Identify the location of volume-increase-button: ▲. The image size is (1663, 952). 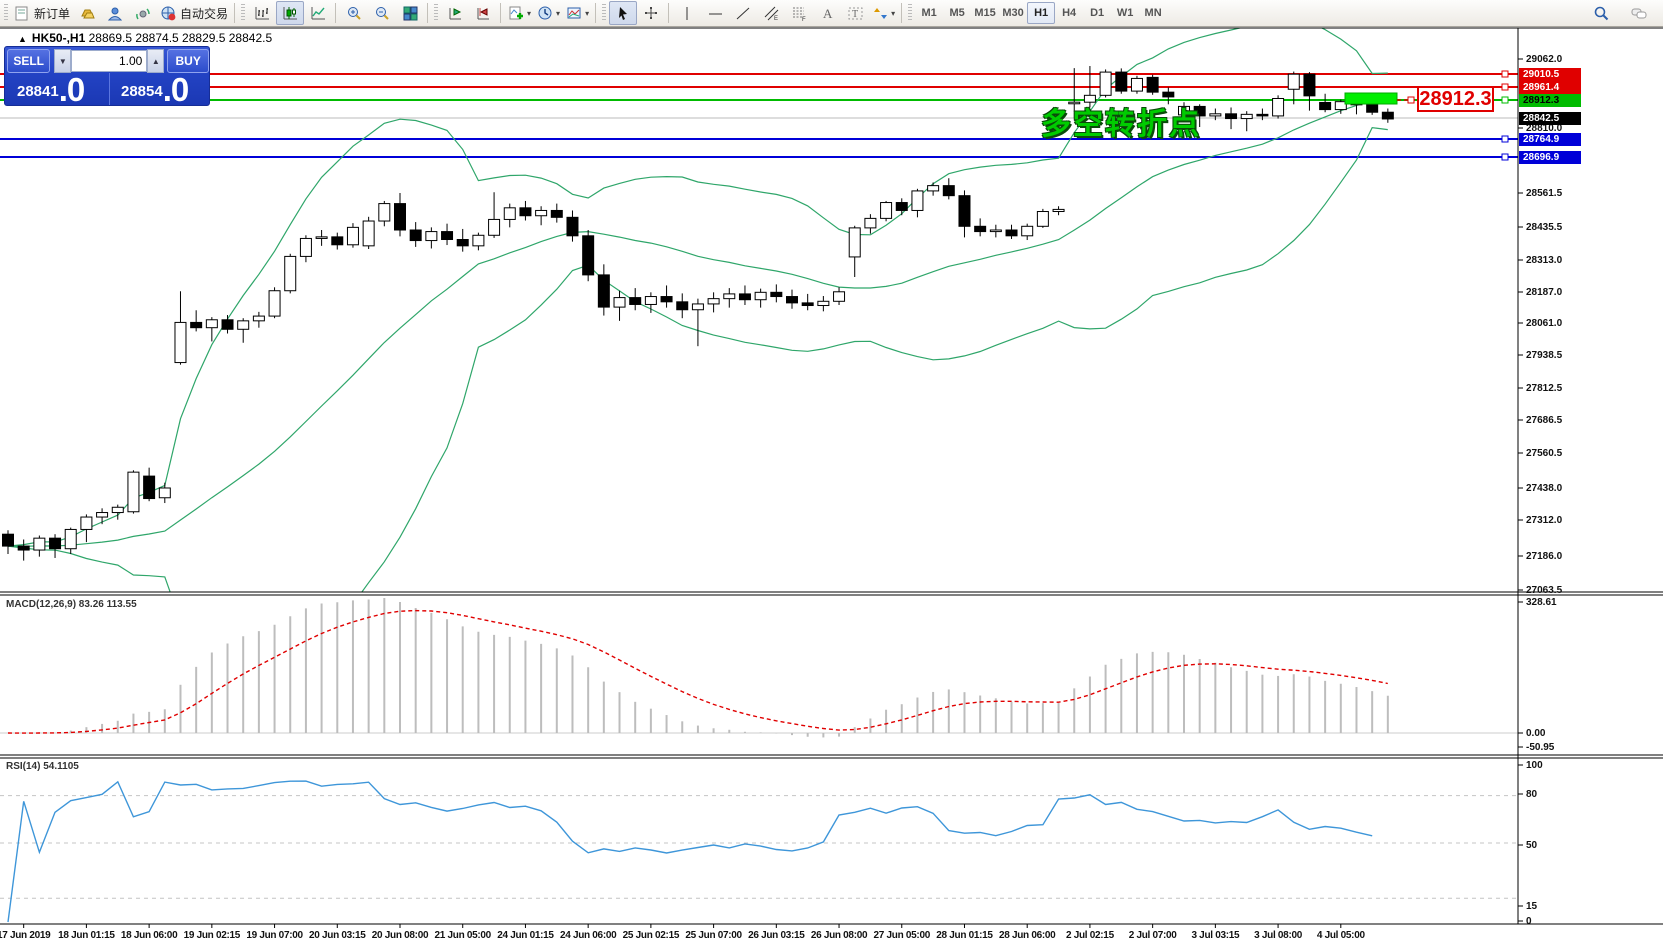
(156, 61).